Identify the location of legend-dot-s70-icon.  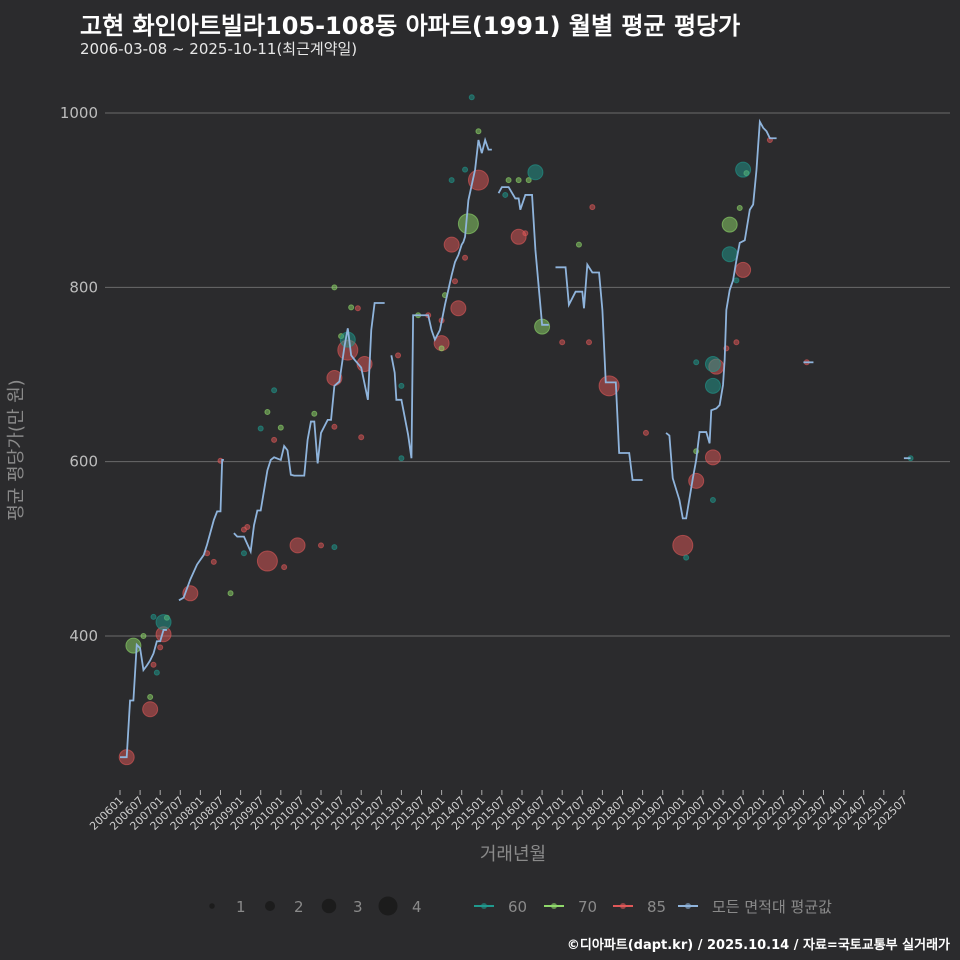
(554, 906).